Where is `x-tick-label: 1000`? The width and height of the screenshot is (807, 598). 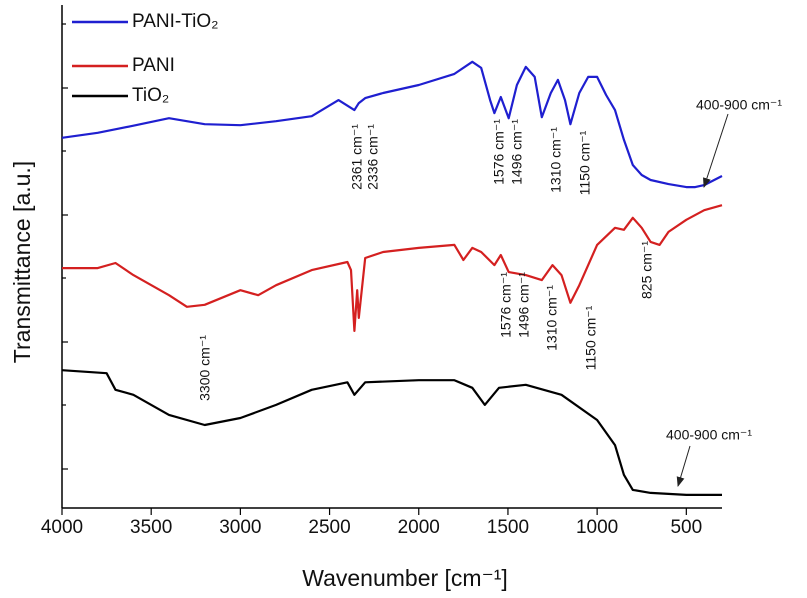
x-tick-label: 1000 is located at coordinates (597, 527).